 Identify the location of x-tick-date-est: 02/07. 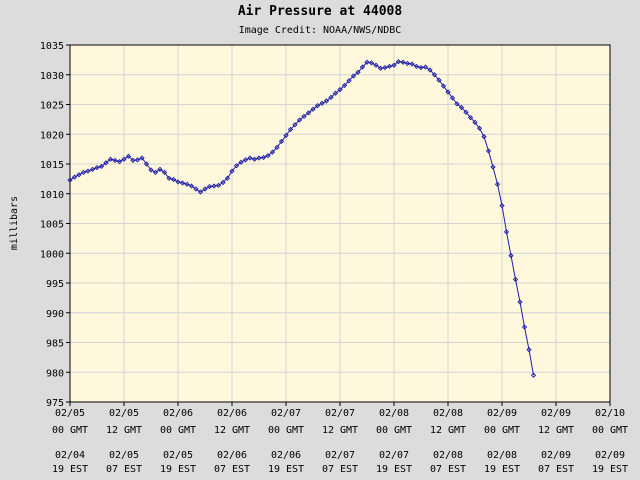
(340, 455).